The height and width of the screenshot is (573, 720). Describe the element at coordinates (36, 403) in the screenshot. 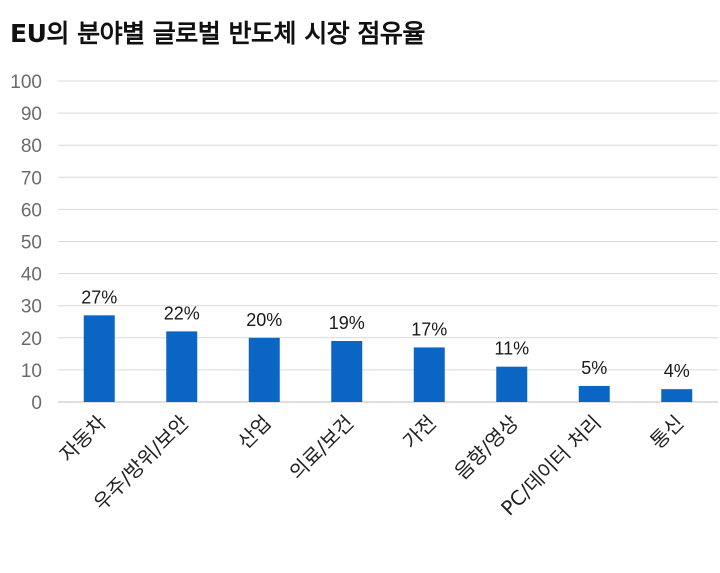

I see `y-tick-label: 0` at that location.